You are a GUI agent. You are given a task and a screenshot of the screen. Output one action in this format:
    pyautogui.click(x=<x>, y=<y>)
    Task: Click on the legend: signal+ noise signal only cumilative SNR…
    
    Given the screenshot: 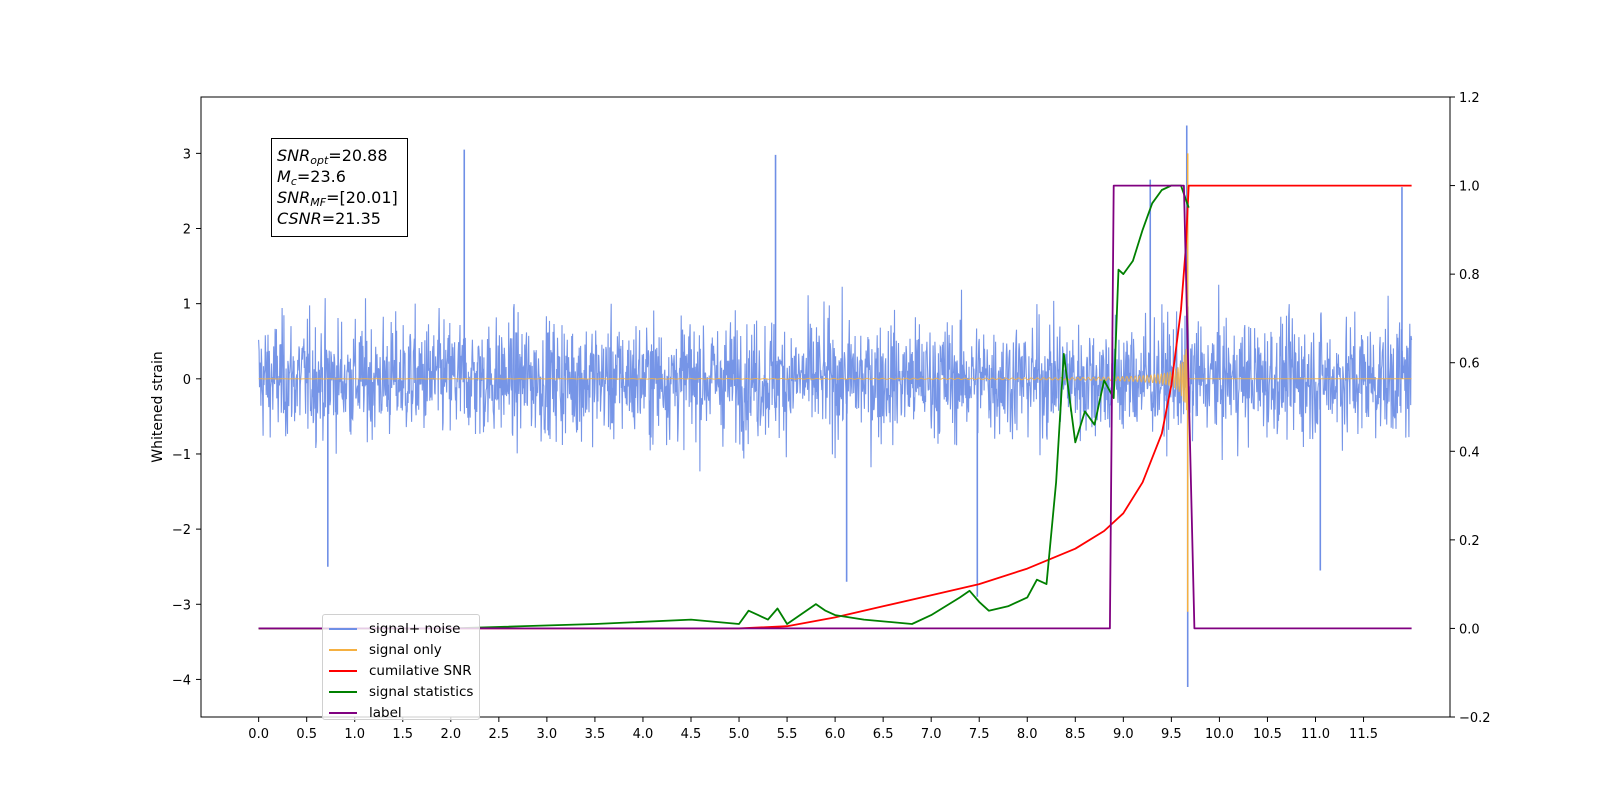 What is the action you would take?
    pyautogui.click(x=401, y=668)
    